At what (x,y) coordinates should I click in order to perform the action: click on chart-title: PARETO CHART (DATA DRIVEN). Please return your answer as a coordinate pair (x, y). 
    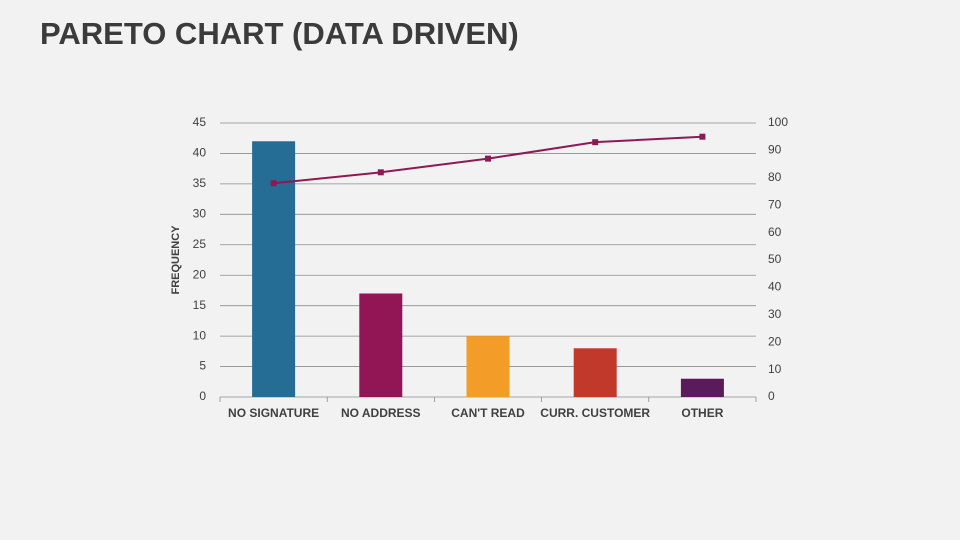
    Looking at the image, I should click on (279, 33).